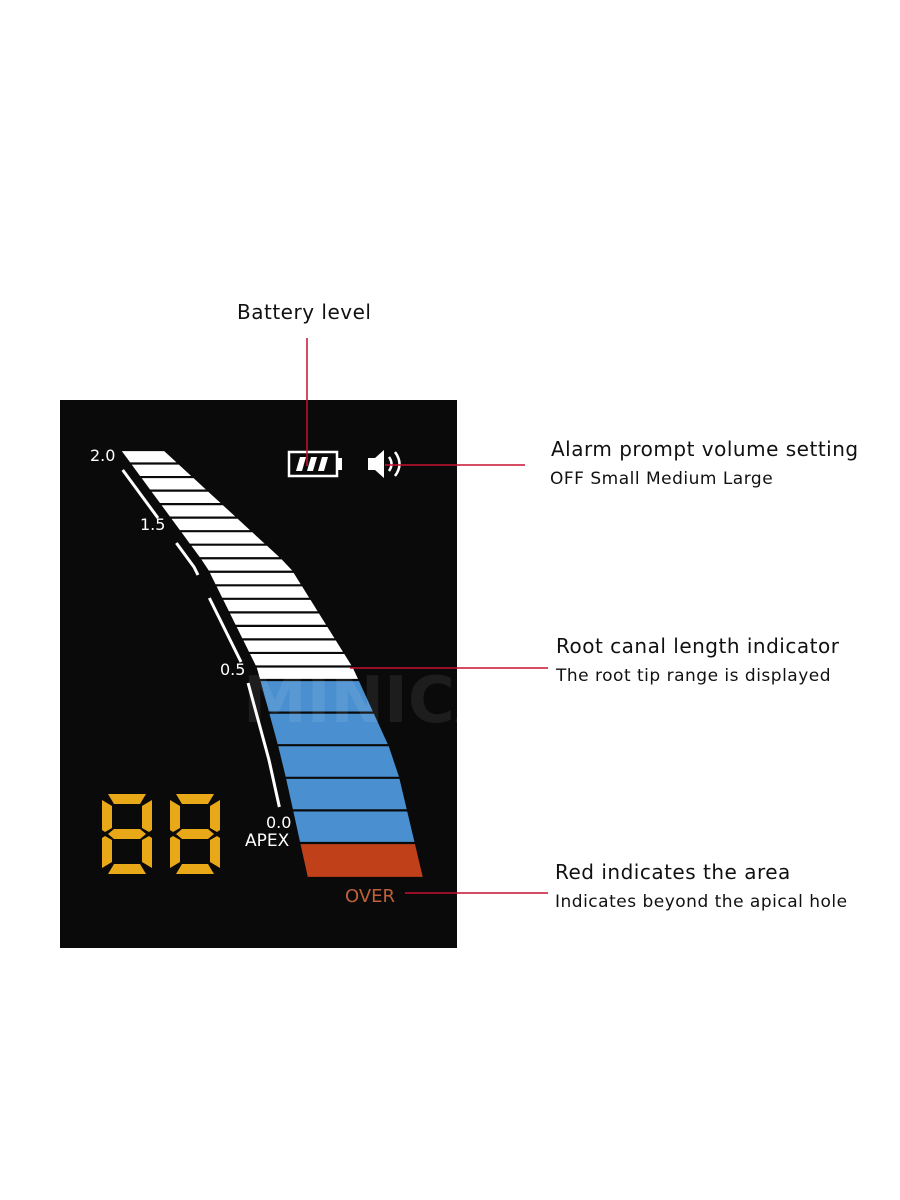 This screenshot has width=900, height=1200. I want to click on scale-label-0-0: 0.0, so click(278, 822).